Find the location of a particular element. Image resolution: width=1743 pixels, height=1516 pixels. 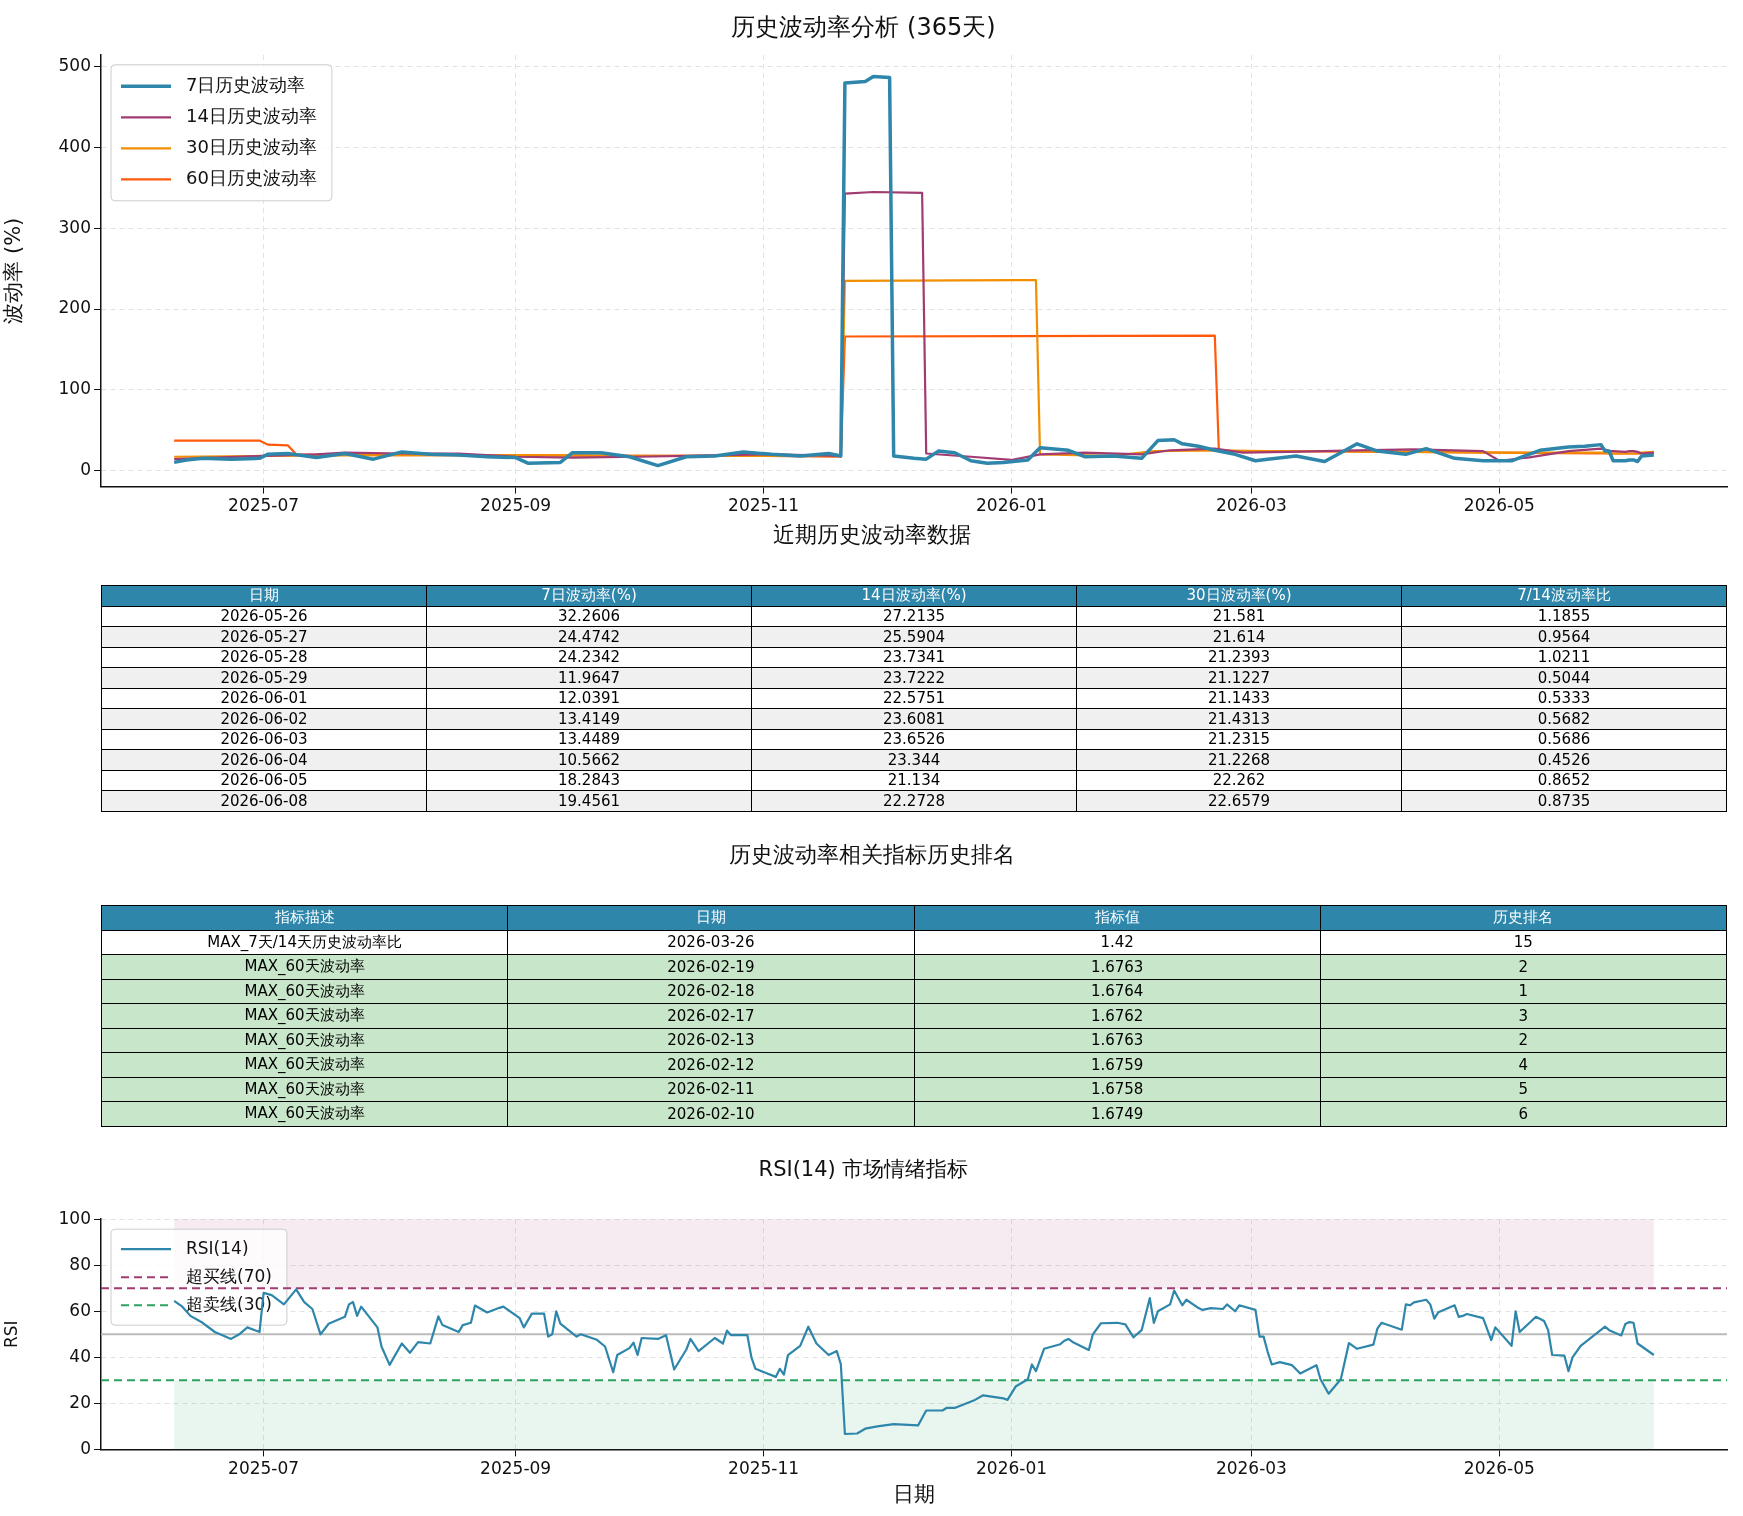

text: 0.8735 is located at coordinates (1564, 800).